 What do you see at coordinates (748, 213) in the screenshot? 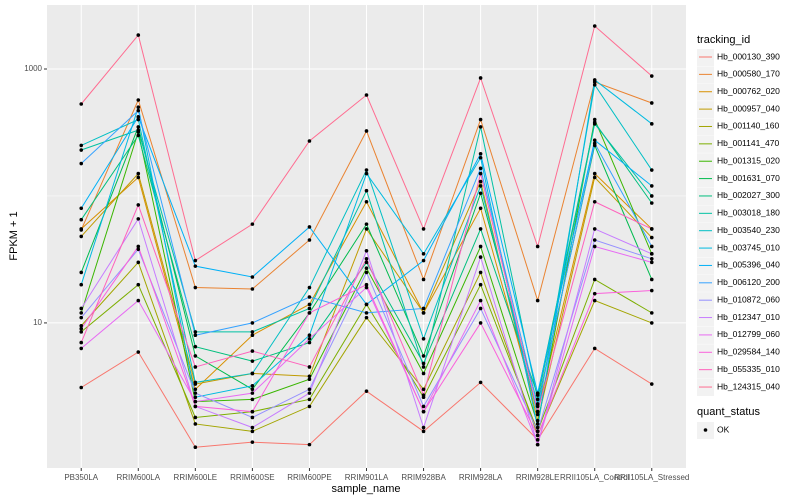
I see `legend-label: Hb_003018_180` at bounding box center [748, 213].